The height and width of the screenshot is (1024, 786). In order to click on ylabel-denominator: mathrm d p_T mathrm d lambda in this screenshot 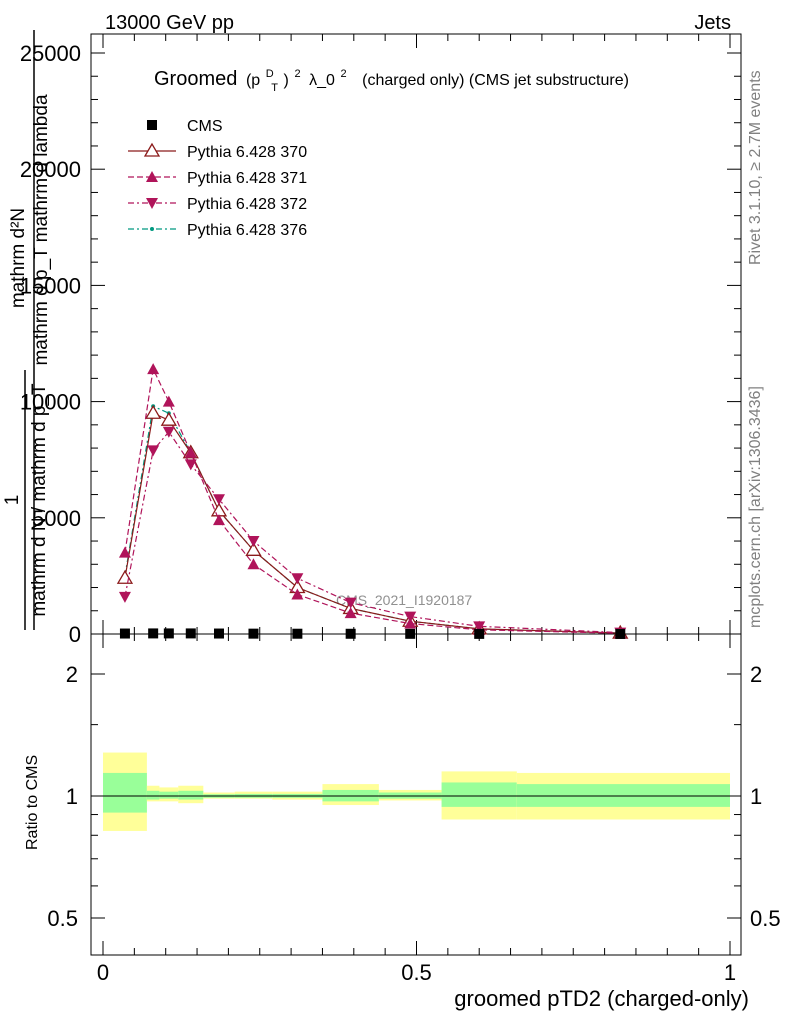, I will do `click(41, 229)`.